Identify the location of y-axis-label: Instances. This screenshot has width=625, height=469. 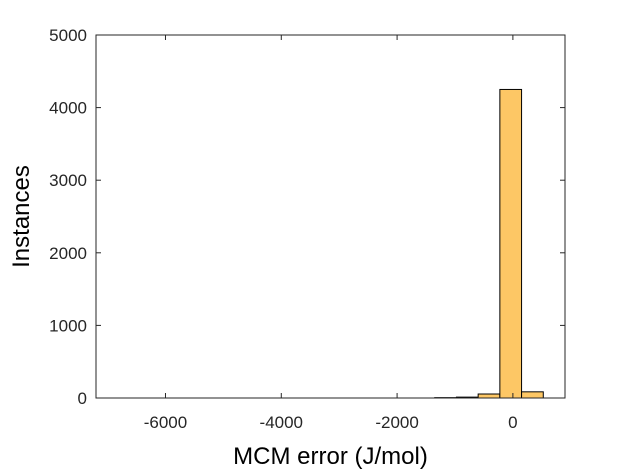
(21, 216).